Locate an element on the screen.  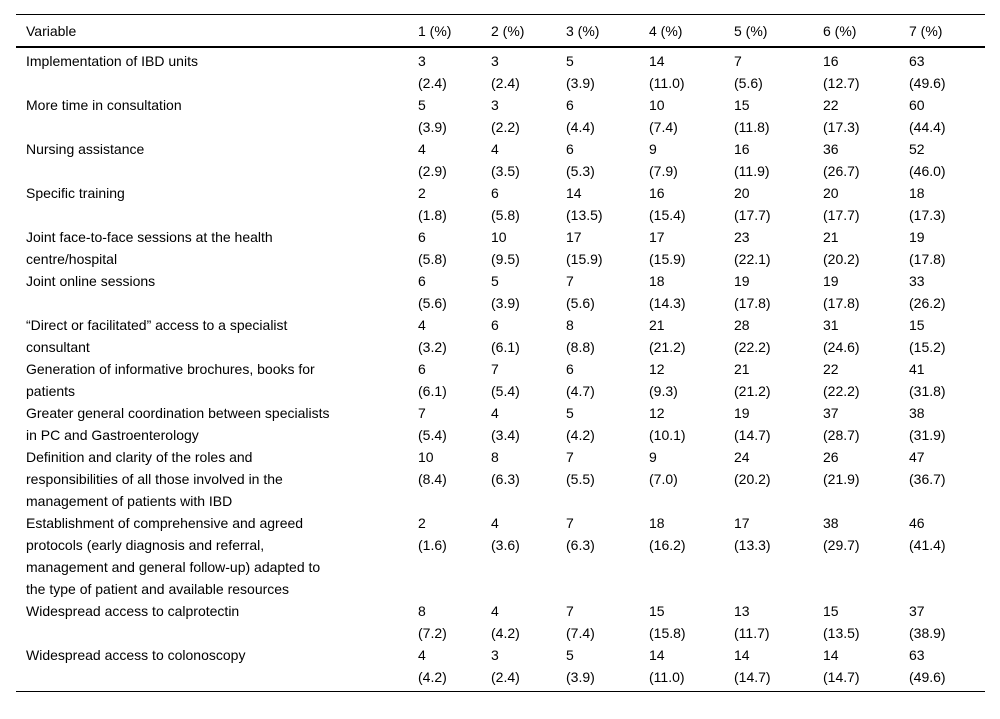
percent-value: (4.2) is located at coordinates (505, 633).